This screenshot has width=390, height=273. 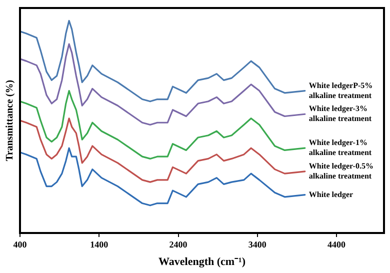 What do you see at coordinates (341, 171) in the screenshot?
I see `series-label: White ledger-0.5% alkaline treatment` at bounding box center [341, 171].